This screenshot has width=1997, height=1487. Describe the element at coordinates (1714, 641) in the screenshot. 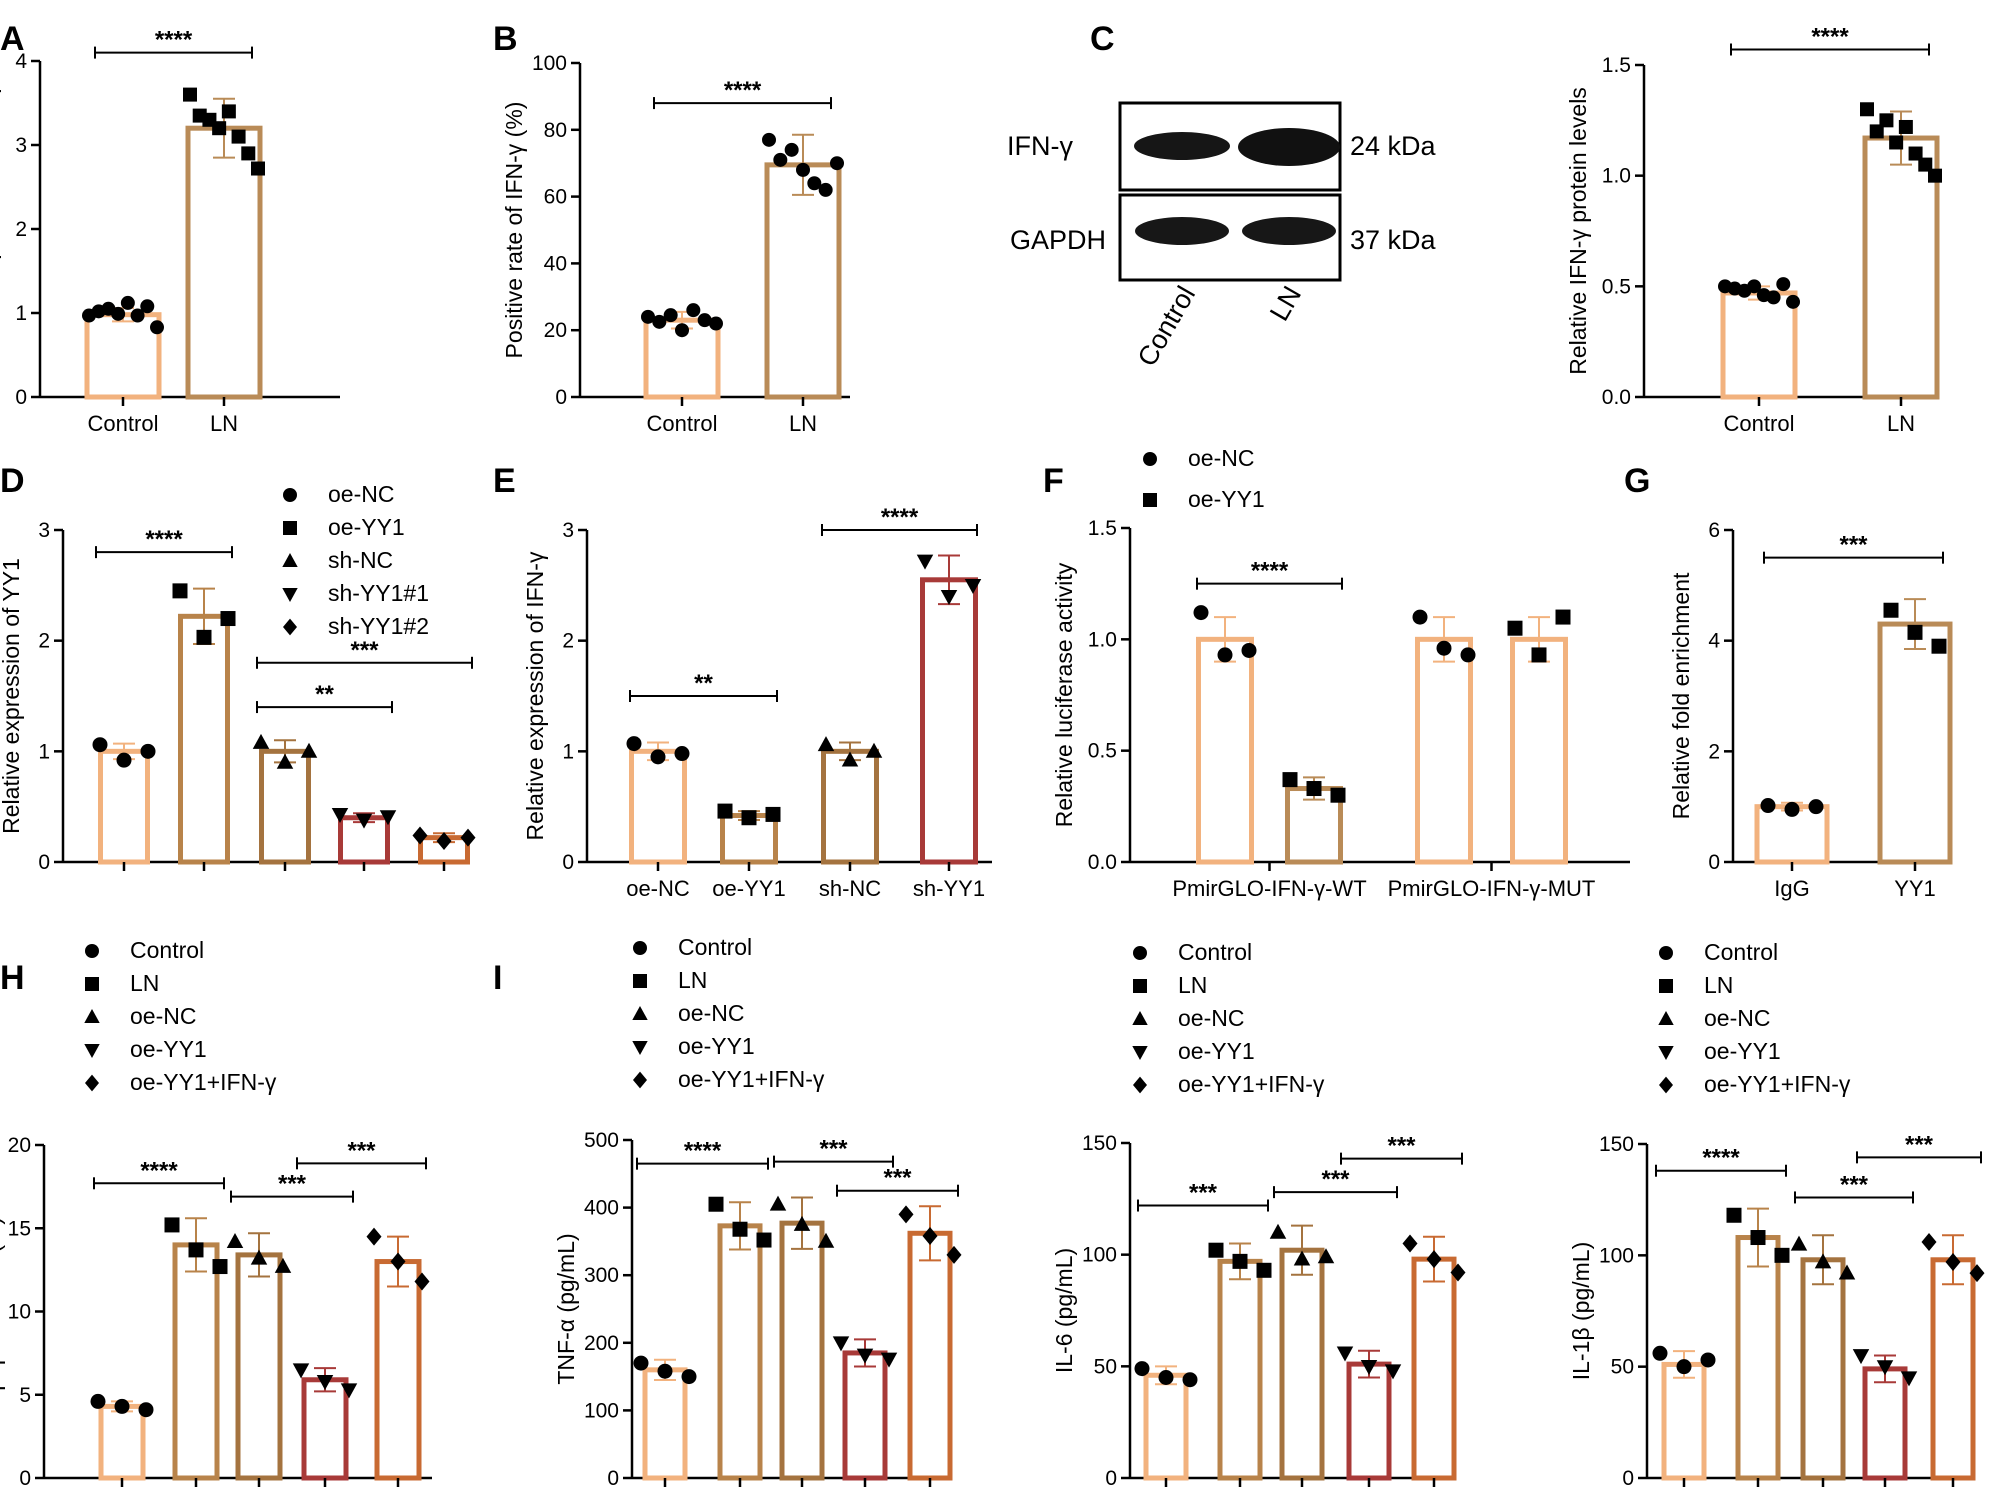

I see `y-tick-label: 4` at that location.